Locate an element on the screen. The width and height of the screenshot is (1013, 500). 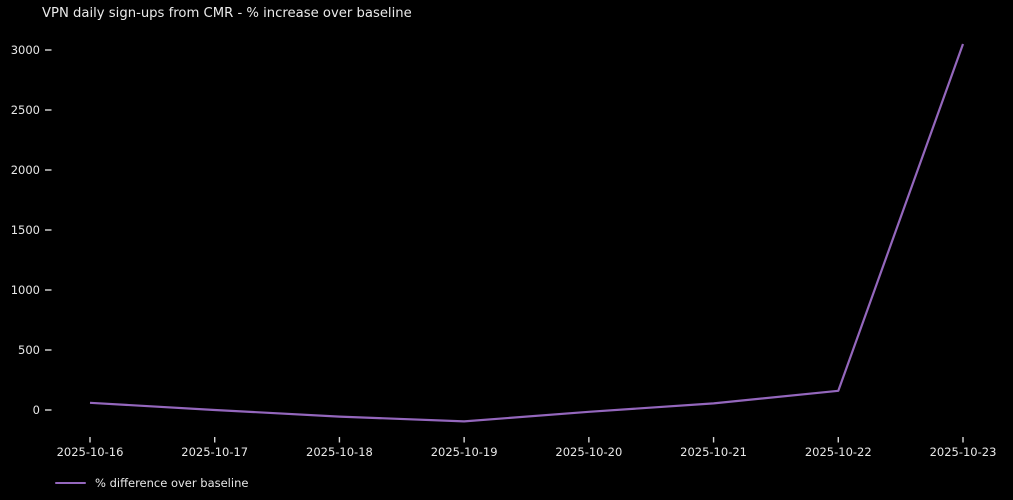
y-tick-label: 1500 is located at coordinates (25, 230).